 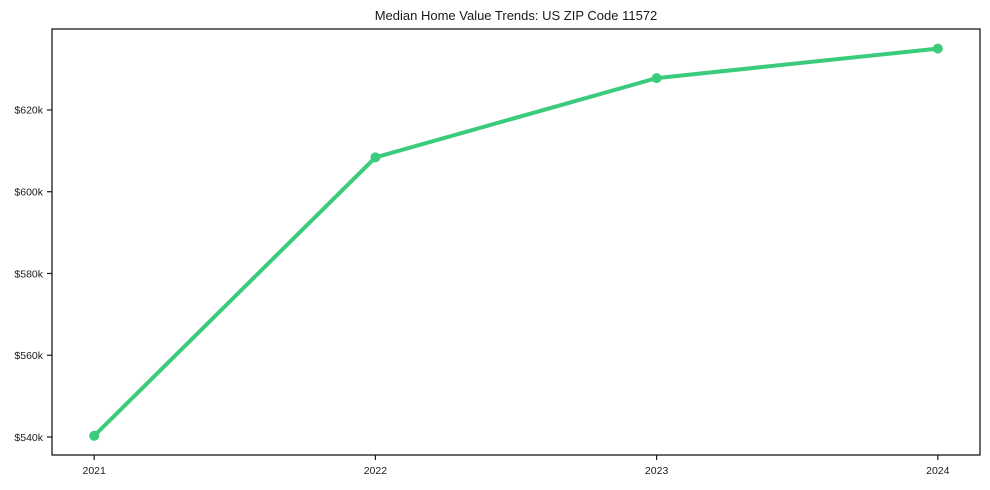 What do you see at coordinates (28, 356) in the screenshot?
I see `y-axis-tick-label: $560k` at bounding box center [28, 356].